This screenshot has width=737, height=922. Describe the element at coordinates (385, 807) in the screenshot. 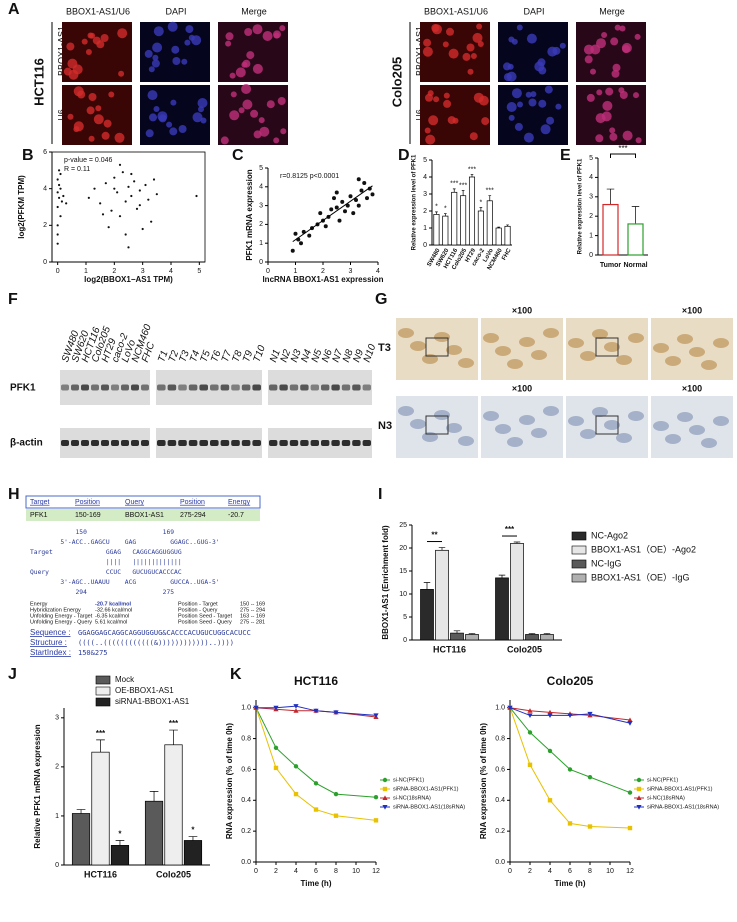

I see `legend-marker` at that location.